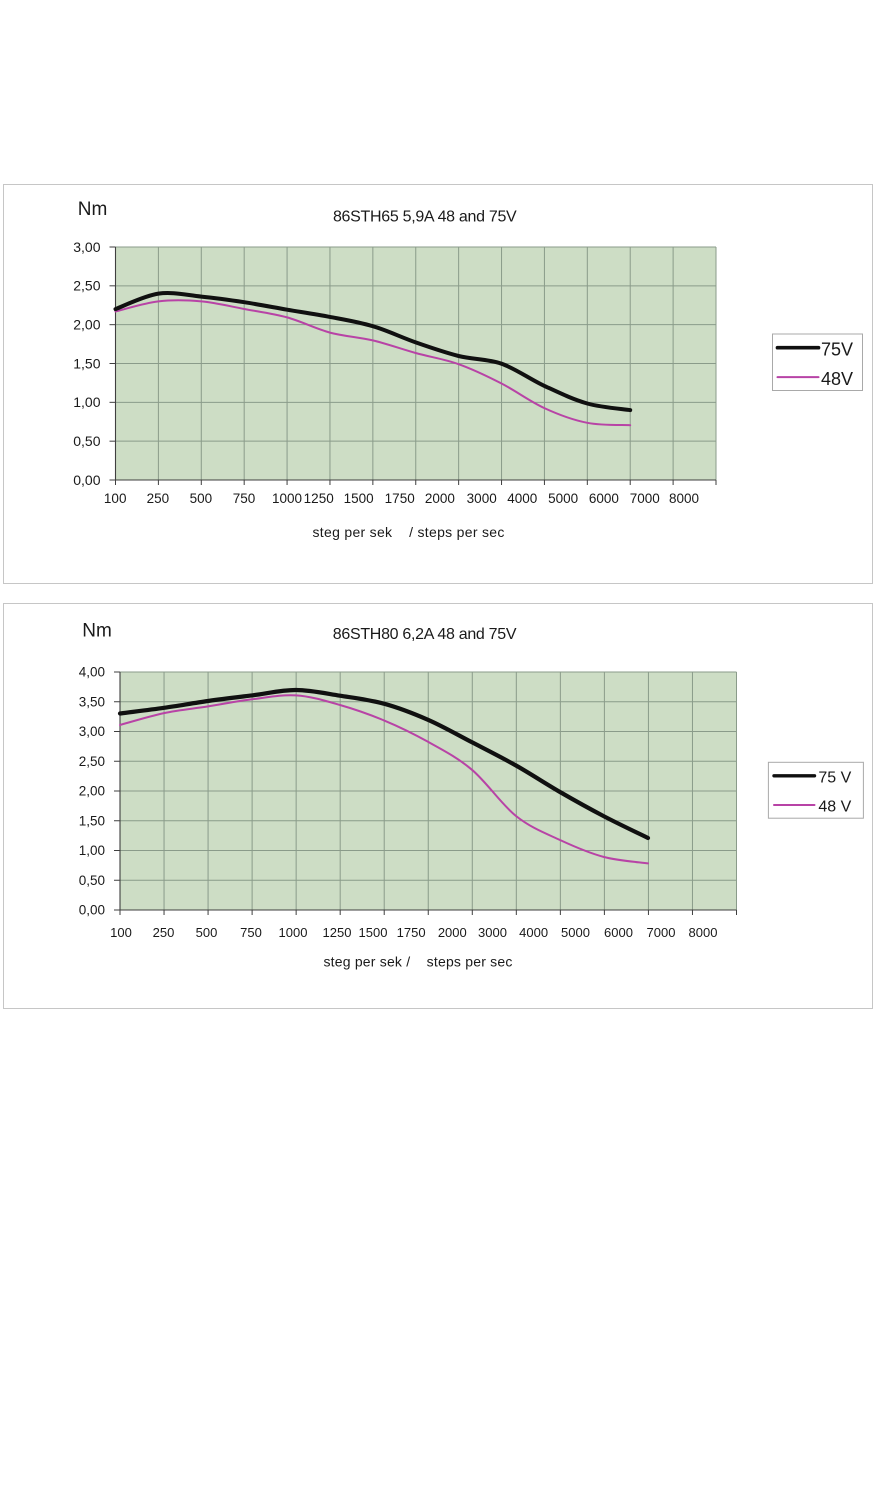 The width and height of the screenshot is (876, 1500). I want to click on svg-text: 75V, so click(837, 350).